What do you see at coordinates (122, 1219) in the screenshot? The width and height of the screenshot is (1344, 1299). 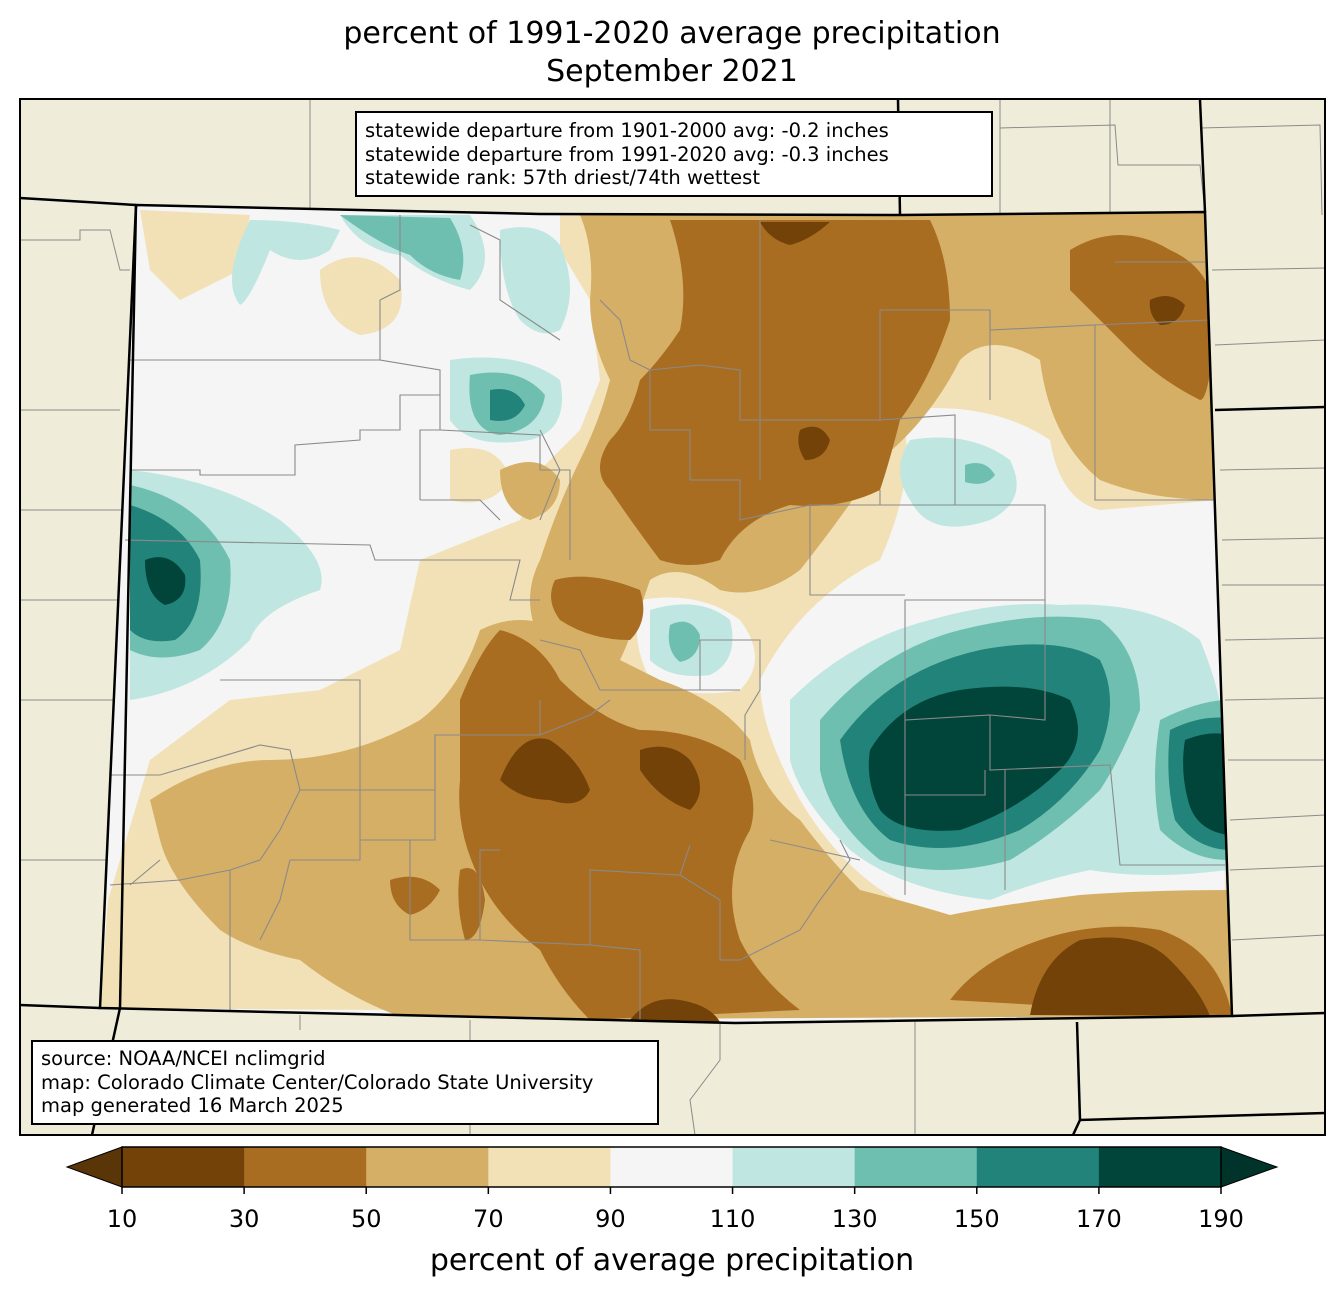 I see `colorbar-tick-label: 10` at bounding box center [122, 1219].